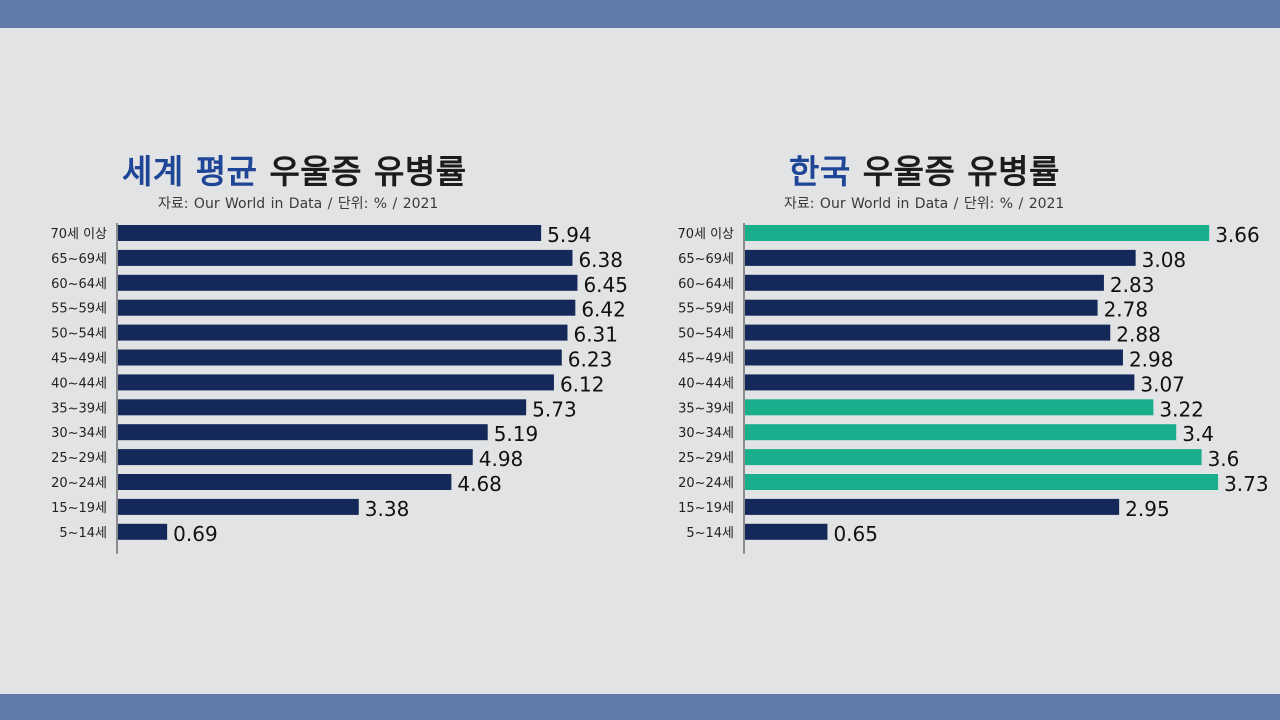 This screenshot has width=1280, height=720. I want to click on left-title-rest: 우울증 유병률, so click(368, 171).